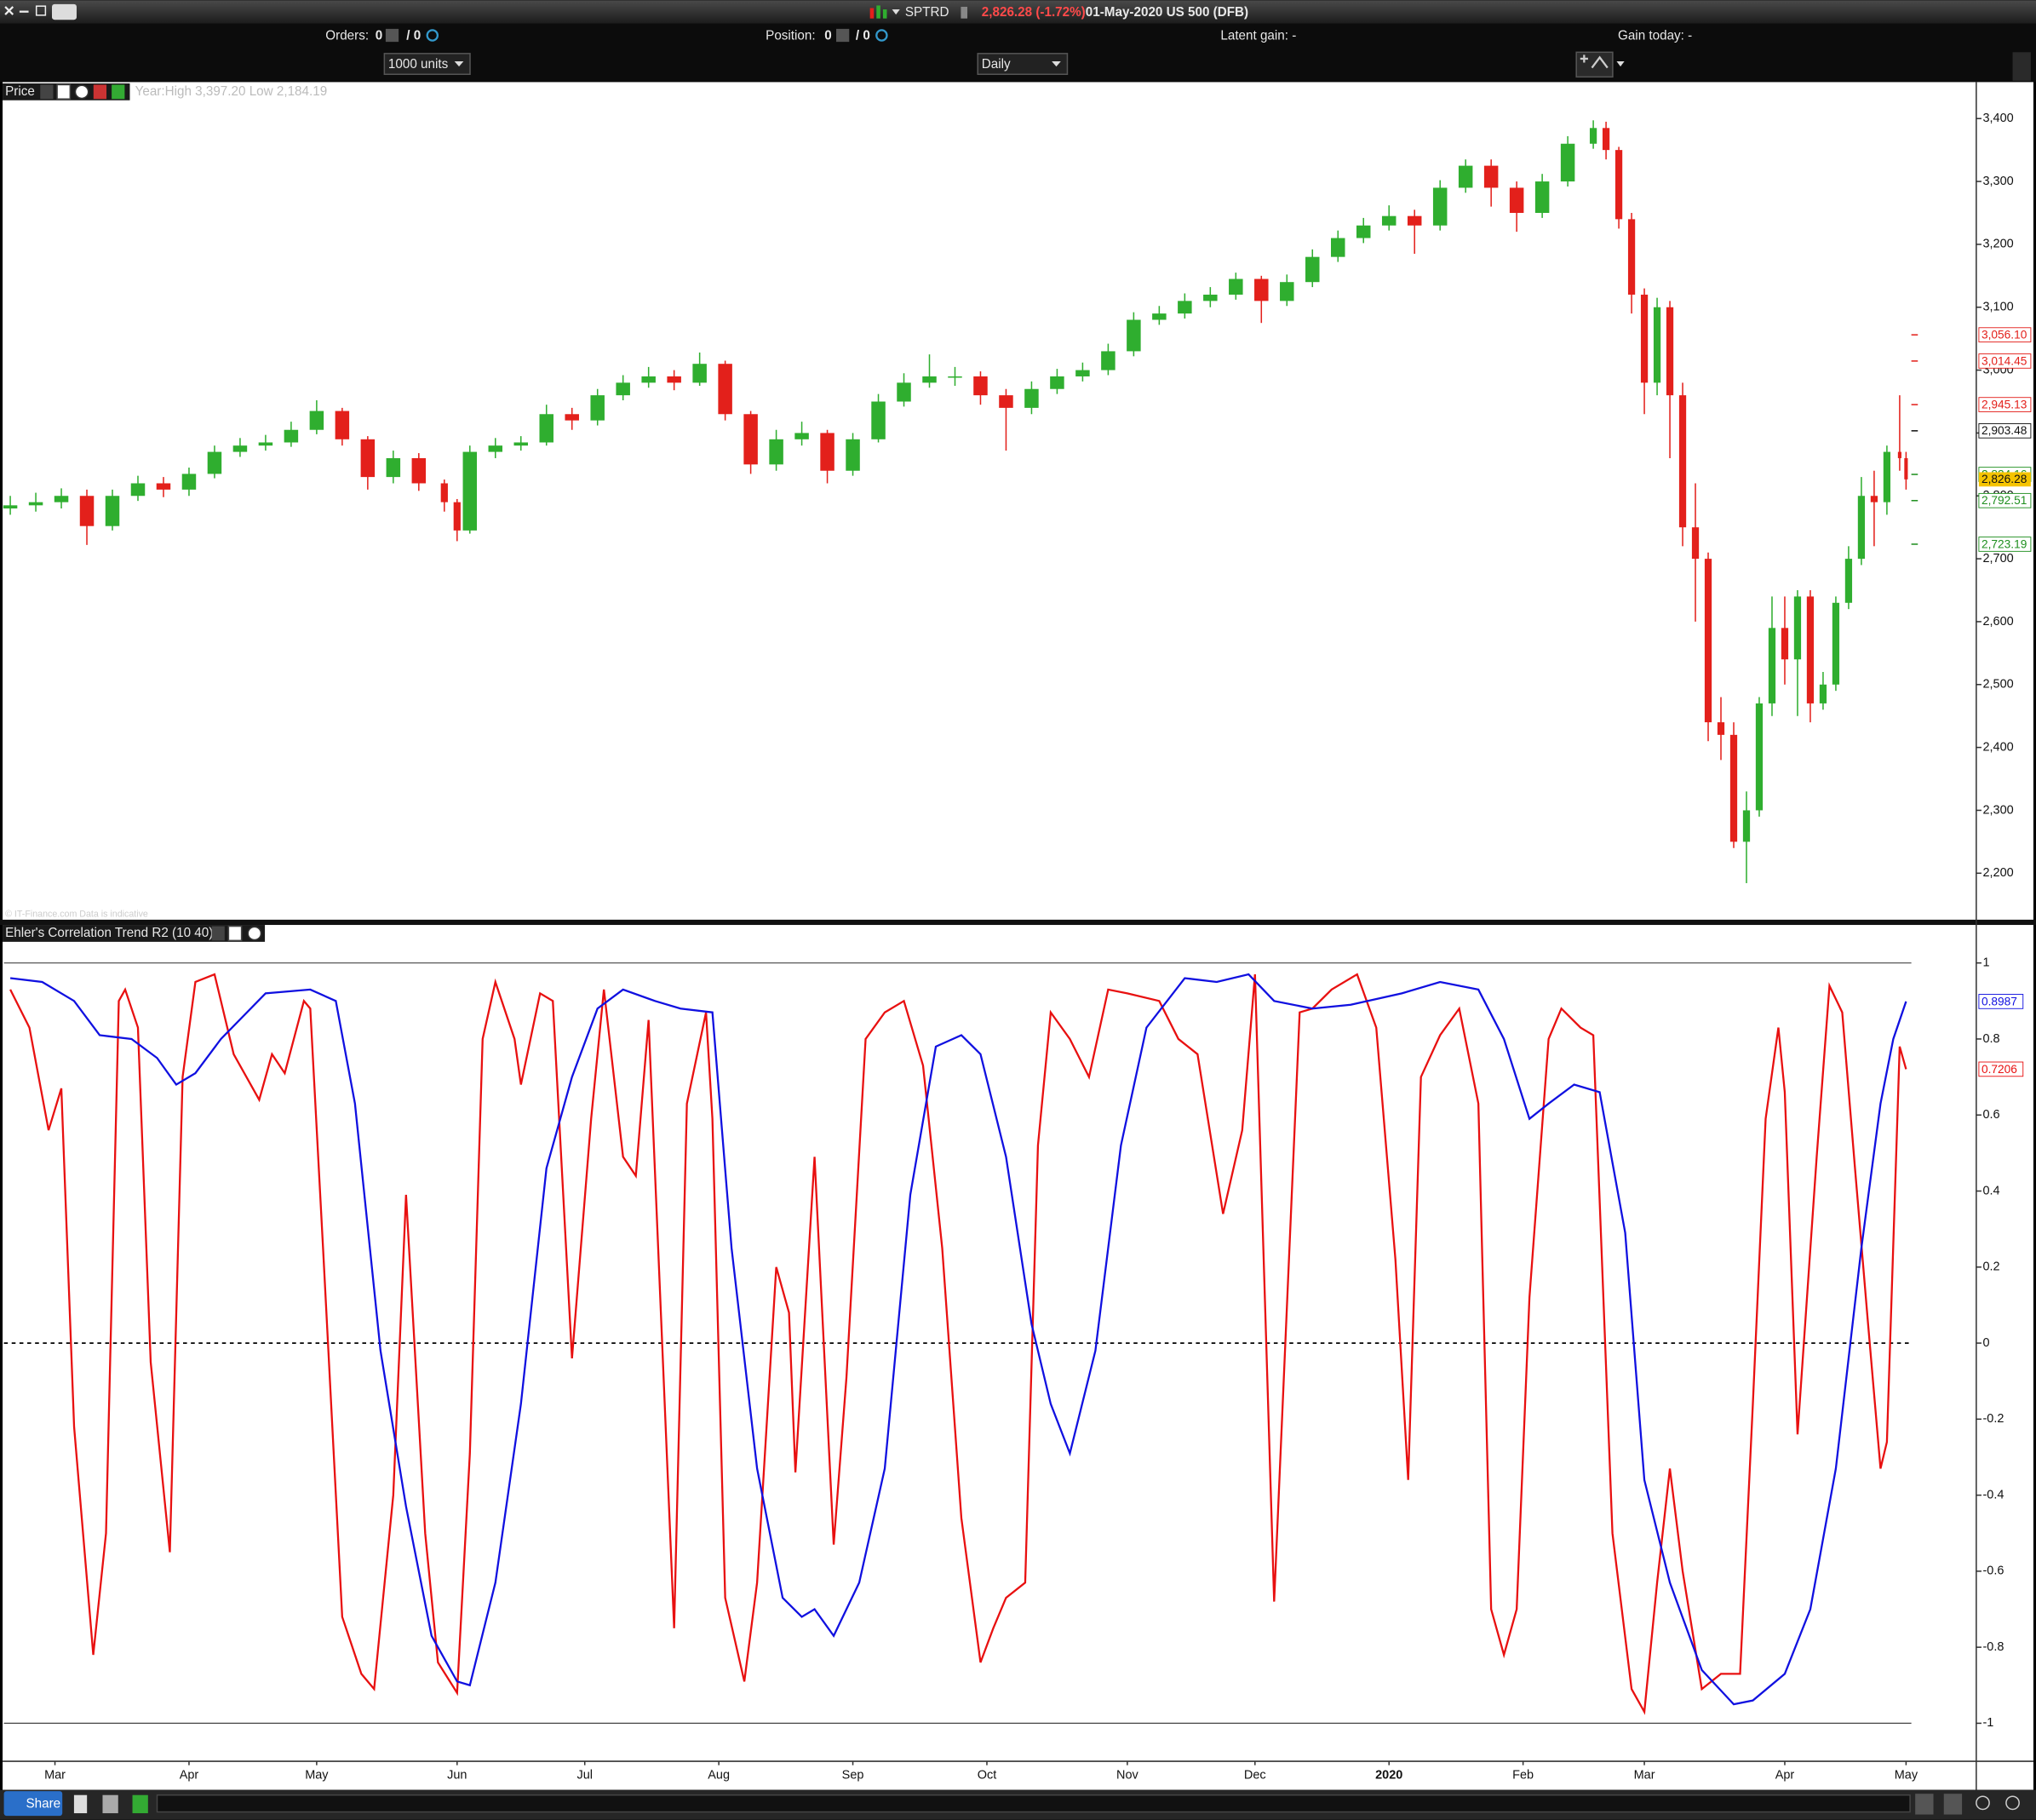  Describe the element at coordinates (1997, 244) in the screenshot. I see `y-tick-label: 3,200` at that location.